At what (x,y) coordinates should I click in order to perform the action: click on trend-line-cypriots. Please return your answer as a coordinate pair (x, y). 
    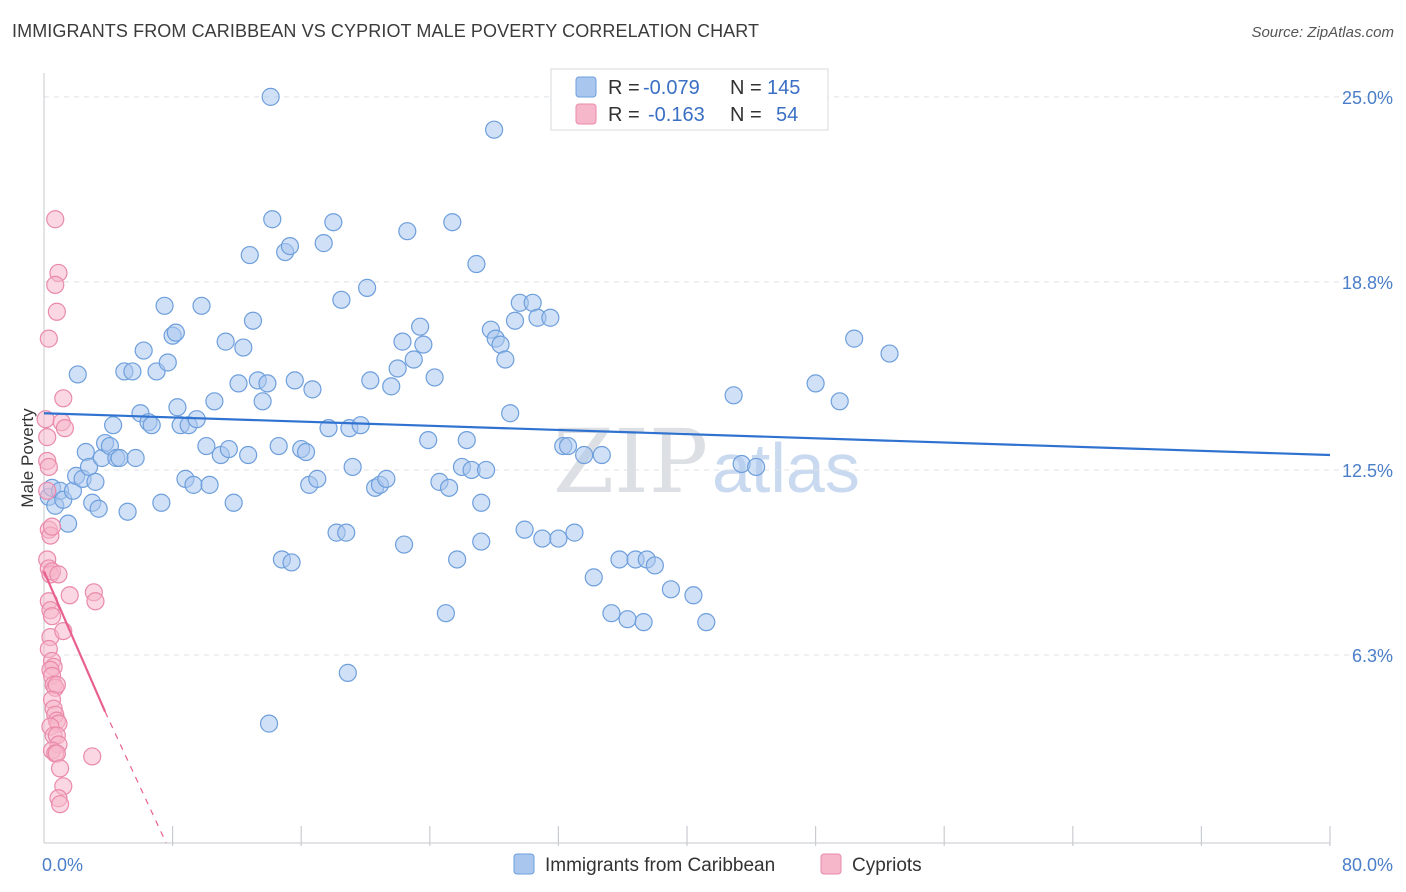
    Looking at the image, I should click on (74, 641).